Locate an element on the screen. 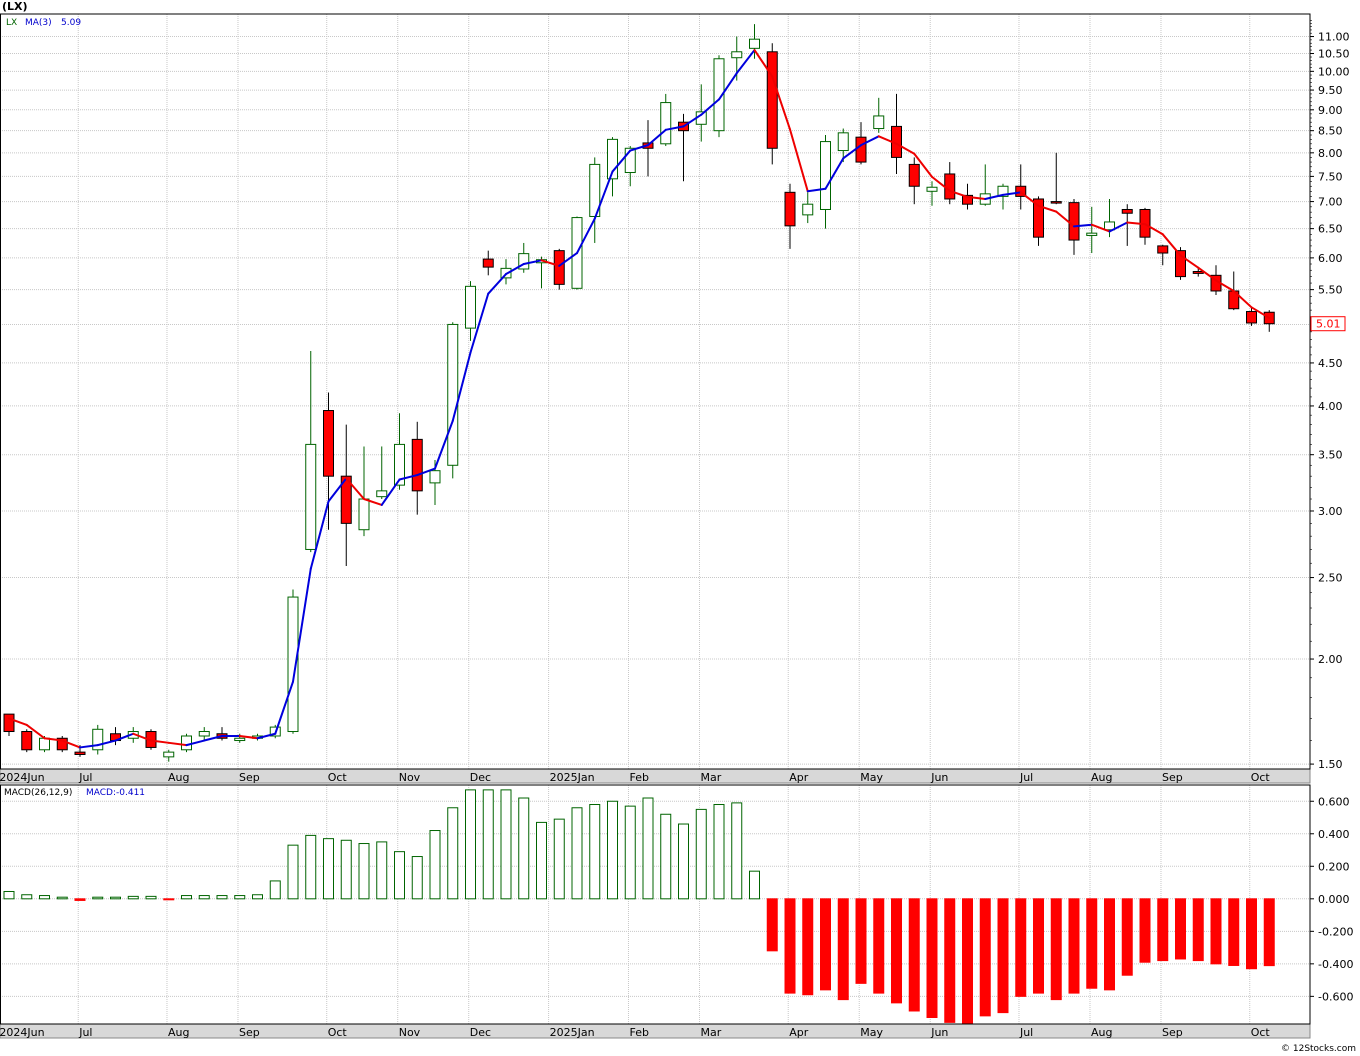  price-month-label: 2025Jan is located at coordinates (572, 777).